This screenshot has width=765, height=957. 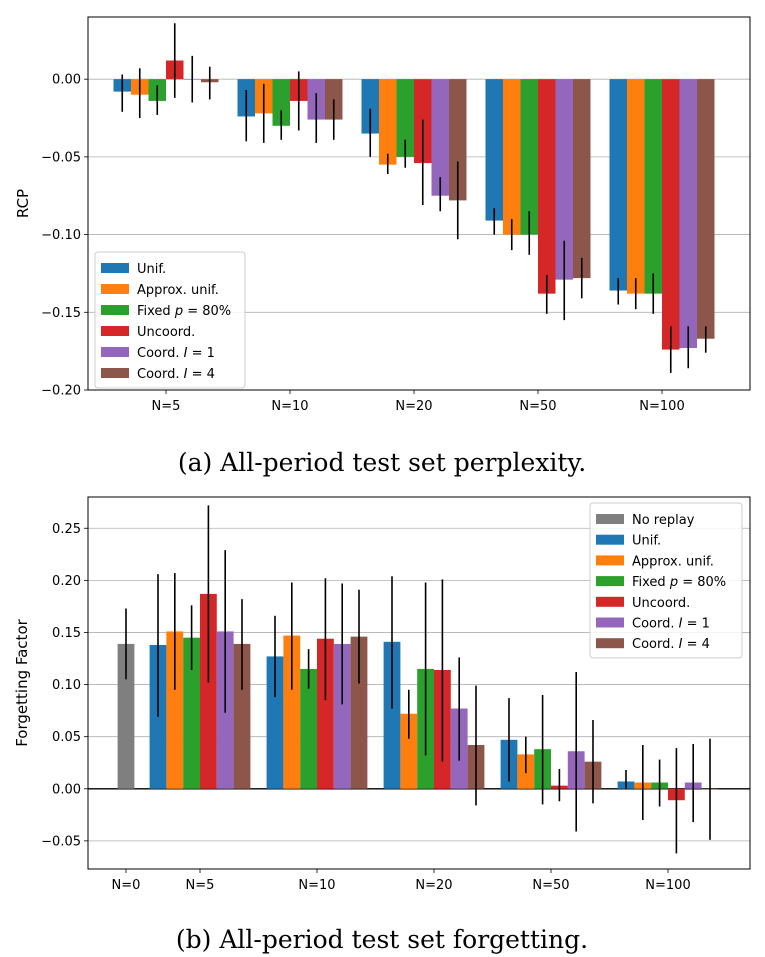 I want to click on y-tick-label: −0.20, so click(x=61, y=391).